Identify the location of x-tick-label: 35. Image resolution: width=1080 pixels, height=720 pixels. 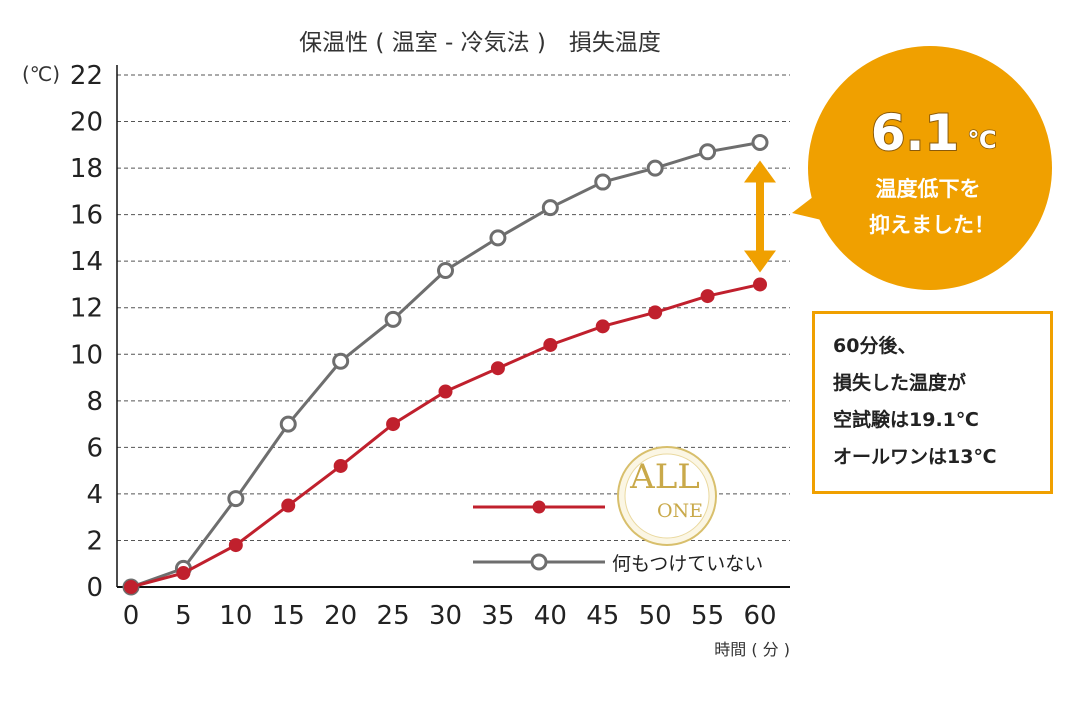
(497, 616).